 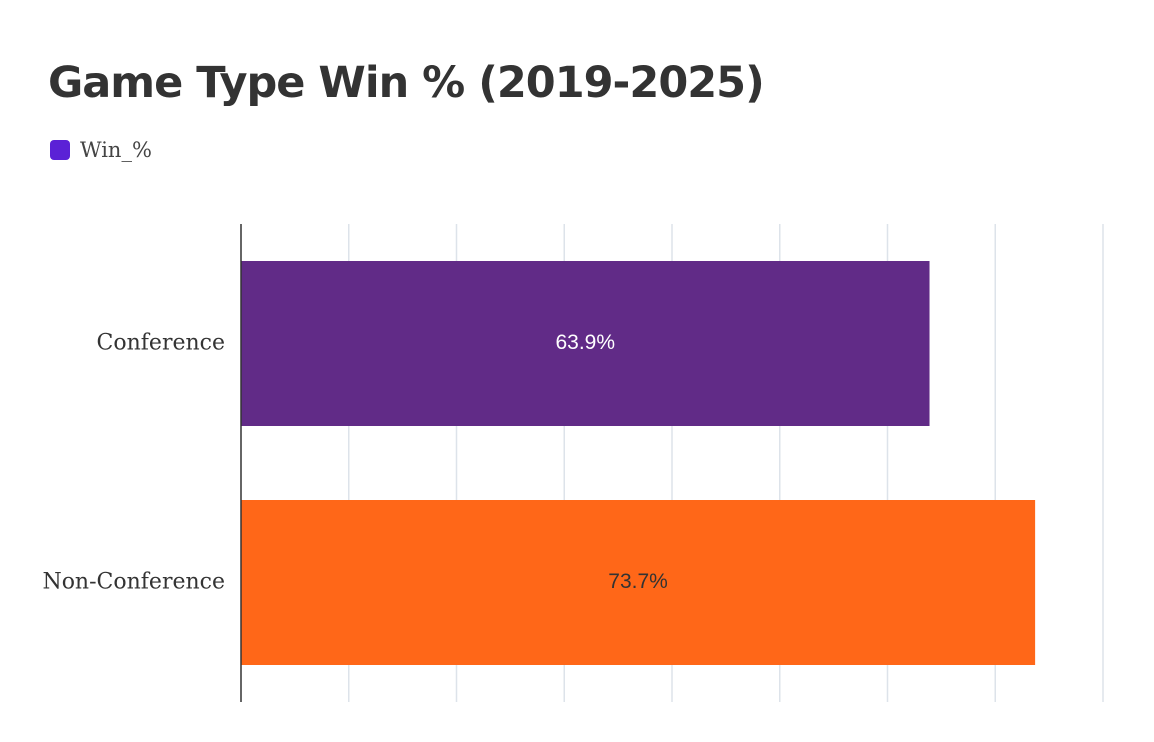 I want to click on legend-swatch, so click(x=60, y=150).